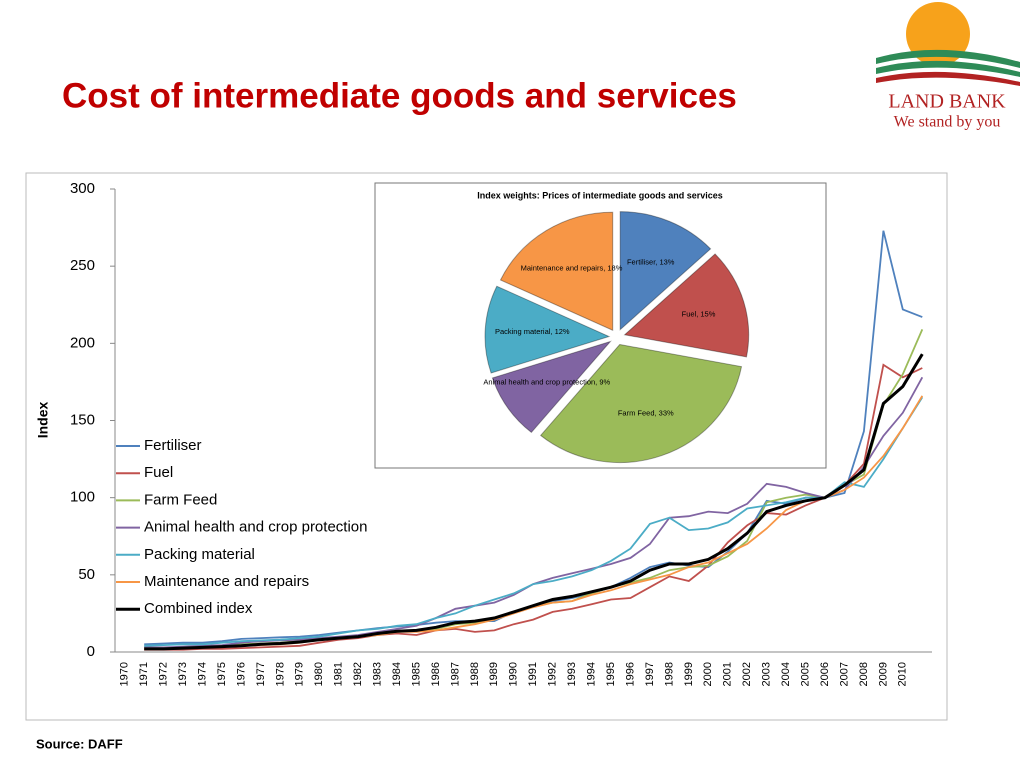  I want to click on pie-label: Fertiliser, 13%, so click(651, 261).